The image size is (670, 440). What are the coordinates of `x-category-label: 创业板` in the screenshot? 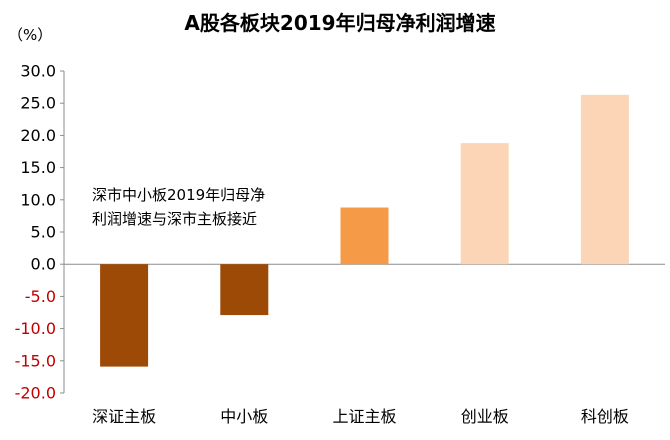 It's located at (485, 416).